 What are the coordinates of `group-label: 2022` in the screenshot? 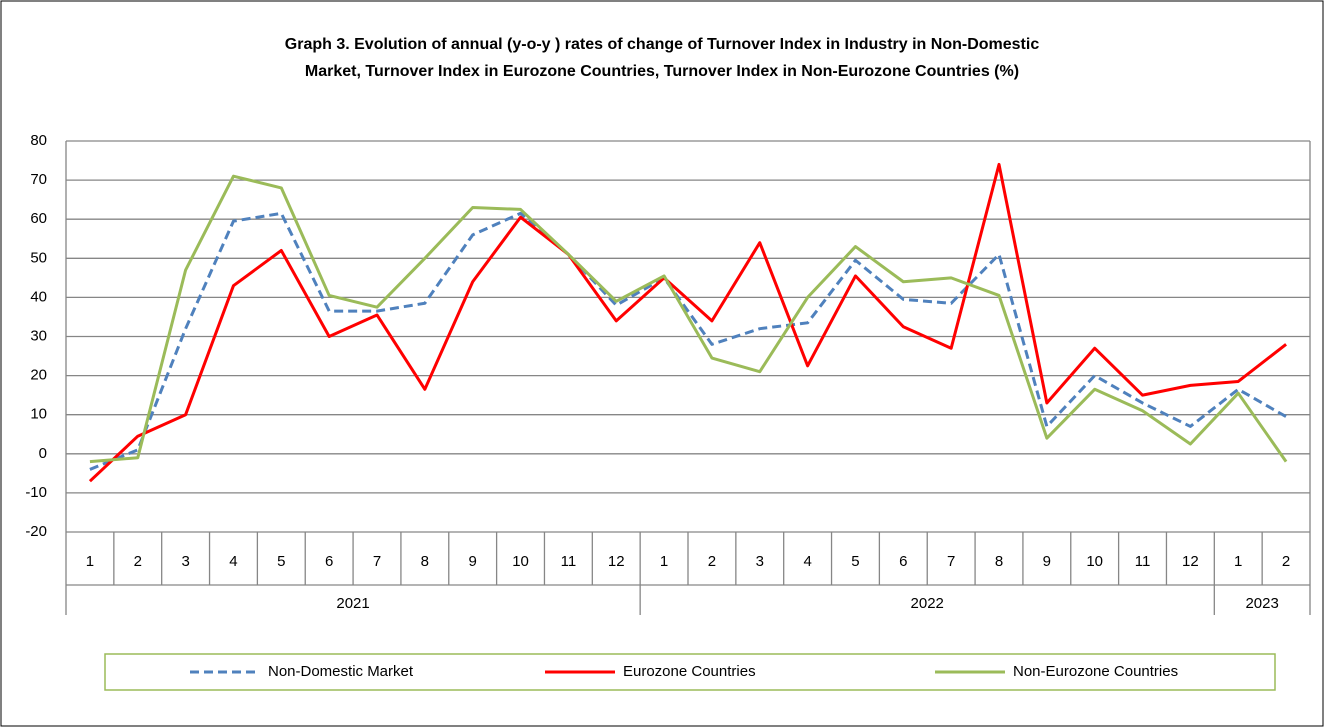 It's located at (927, 603).